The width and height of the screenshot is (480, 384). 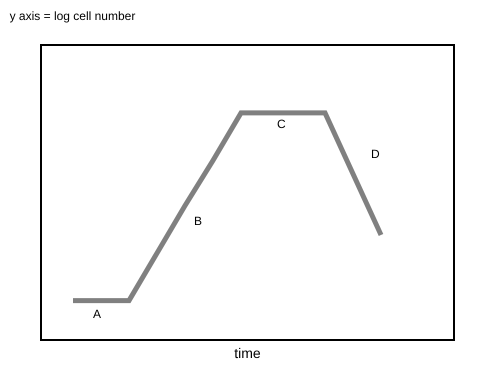 What do you see at coordinates (281, 124) in the screenshot?
I see `annotation: C` at bounding box center [281, 124].